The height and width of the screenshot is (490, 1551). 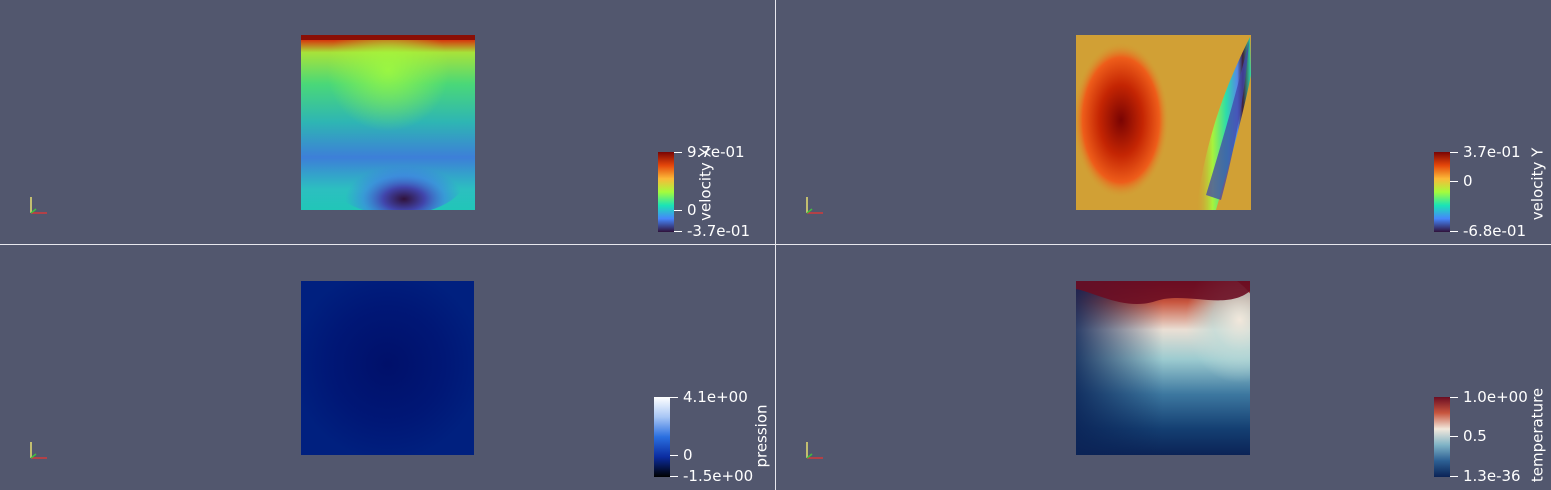 I want to click on colorbar-title: velocity X, so click(x=705, y=184).